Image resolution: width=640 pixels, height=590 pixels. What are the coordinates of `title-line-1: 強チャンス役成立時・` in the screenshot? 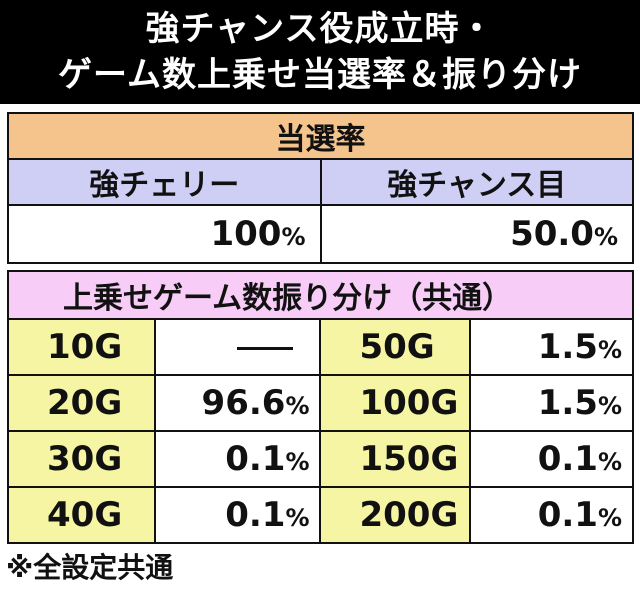 It's located at (320, 29).